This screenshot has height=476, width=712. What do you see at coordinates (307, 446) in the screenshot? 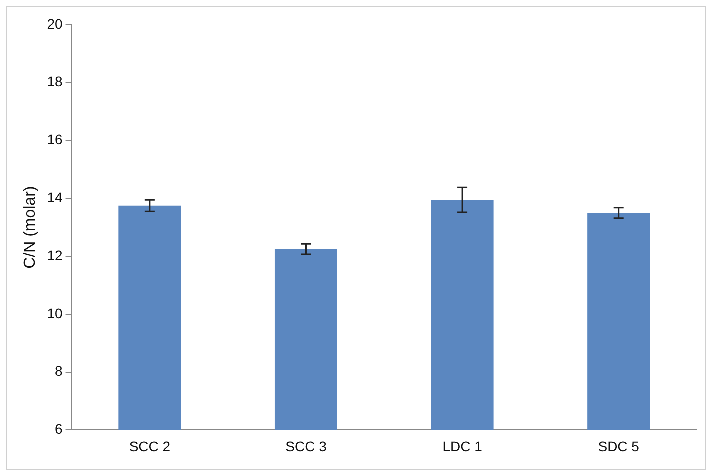
I see `x-tick-label: SCC 3` at bounding box center [307, 446].